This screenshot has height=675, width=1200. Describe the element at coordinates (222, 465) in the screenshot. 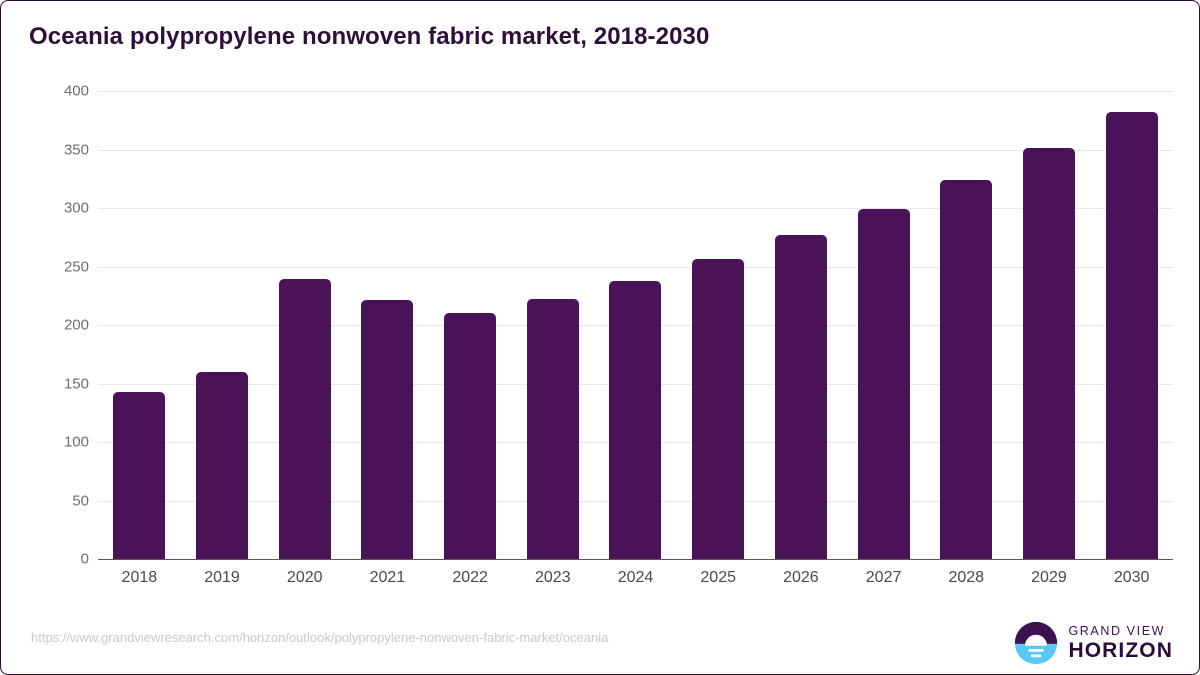

I see `bar-2019` at that location.